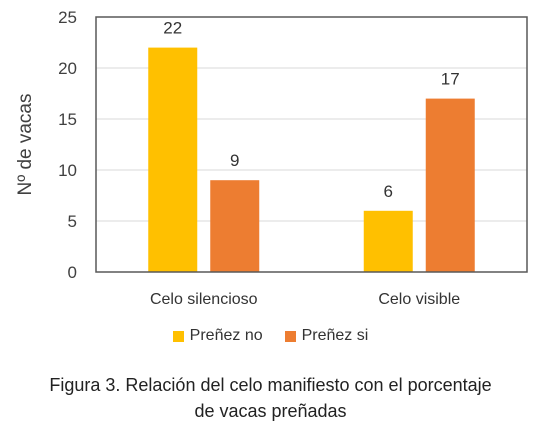 This screenshot has width=541, height=440. Describe the element at coordinates (67, 145) in the screenshot. I see `y-axis-ticks: 0 5 10 15 20 25` at that location.